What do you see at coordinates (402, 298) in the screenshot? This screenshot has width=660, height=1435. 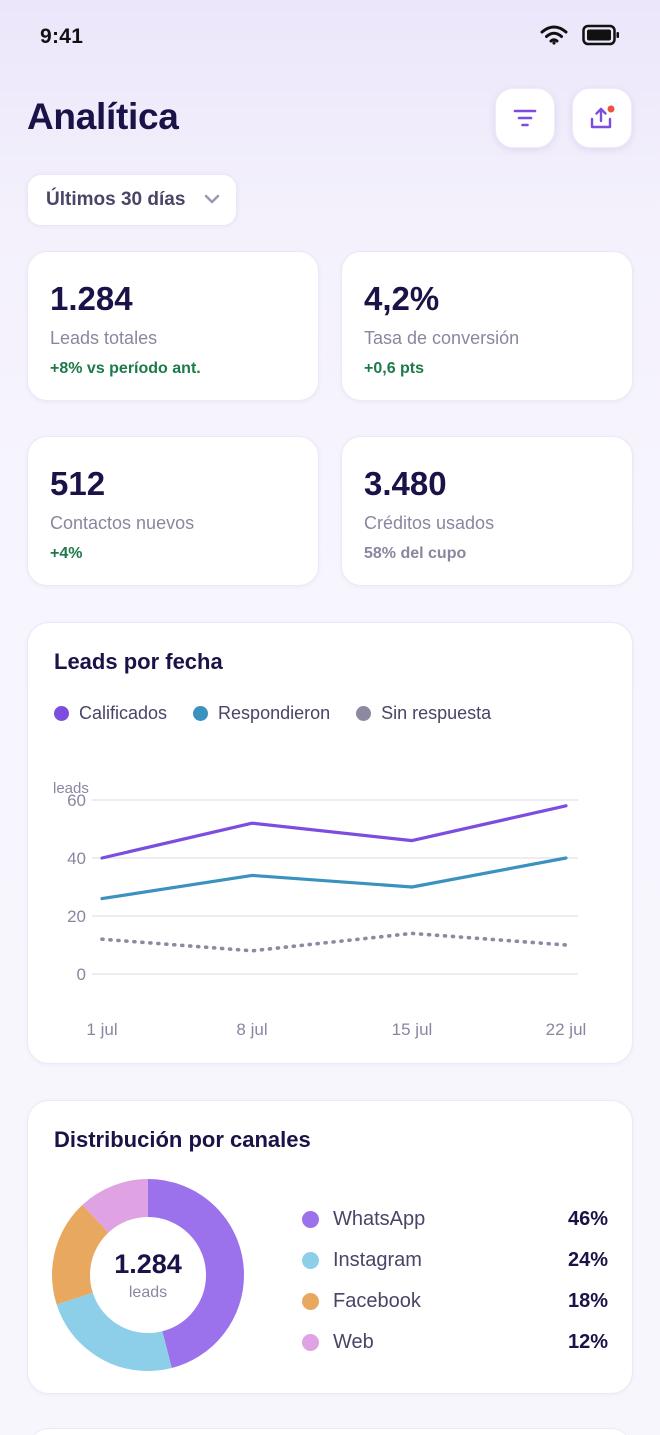 I see `stat-value: 4,2%` at bounding box center [402, 298].